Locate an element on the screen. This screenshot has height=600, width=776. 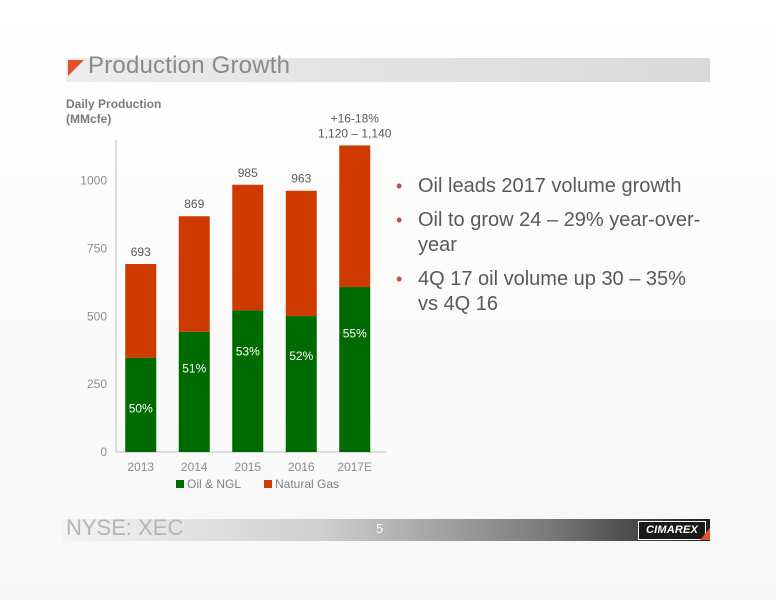
oil-share-label: 53% is located at coordinates (248, 352).